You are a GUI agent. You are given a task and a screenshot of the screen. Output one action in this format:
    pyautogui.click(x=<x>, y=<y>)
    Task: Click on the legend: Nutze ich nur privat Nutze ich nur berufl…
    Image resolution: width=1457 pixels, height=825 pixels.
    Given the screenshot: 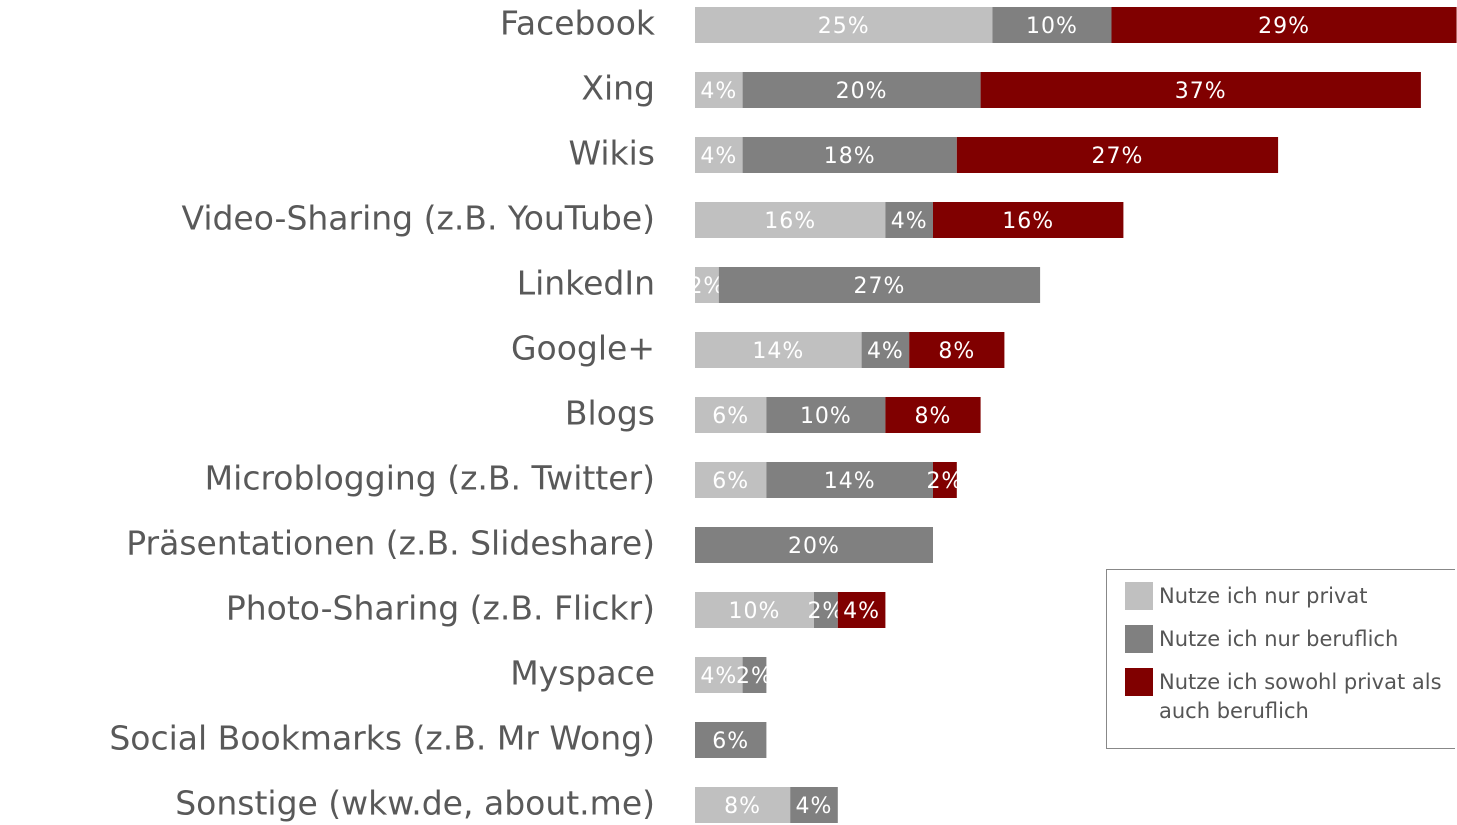 What is the action you would take?
    pyautogui.click(x=1280, y=659)
    